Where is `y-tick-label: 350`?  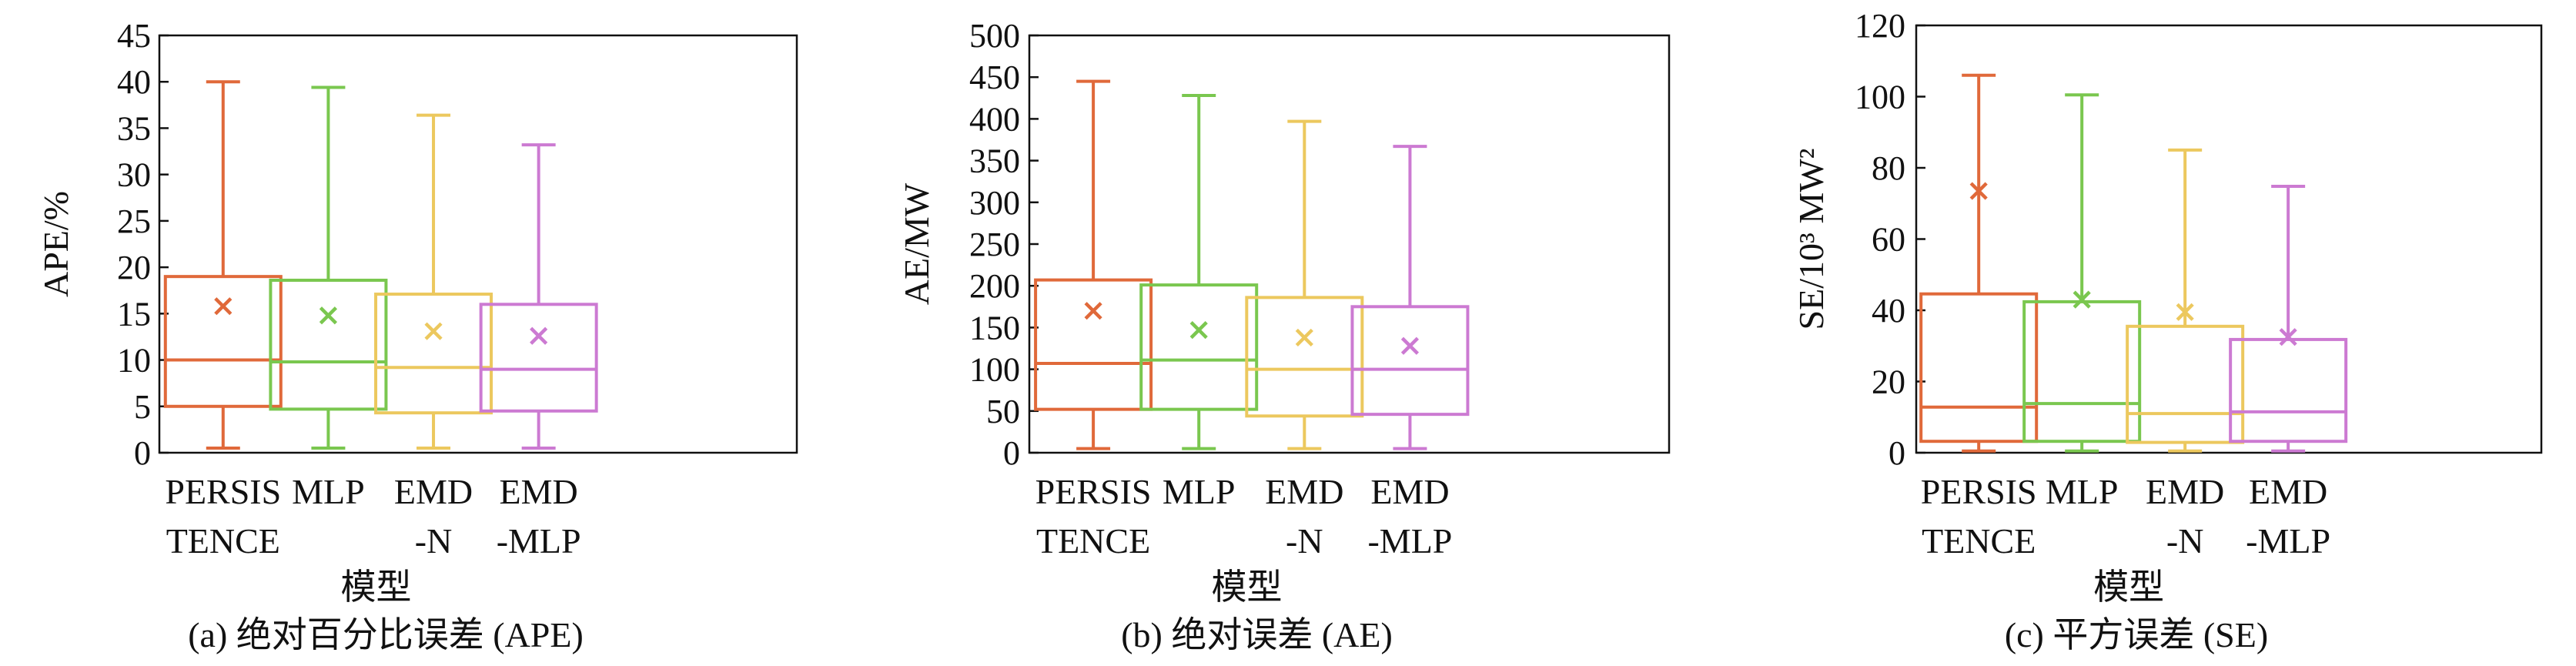 y-tick-label: 350 is located at coordinates (995, 161).